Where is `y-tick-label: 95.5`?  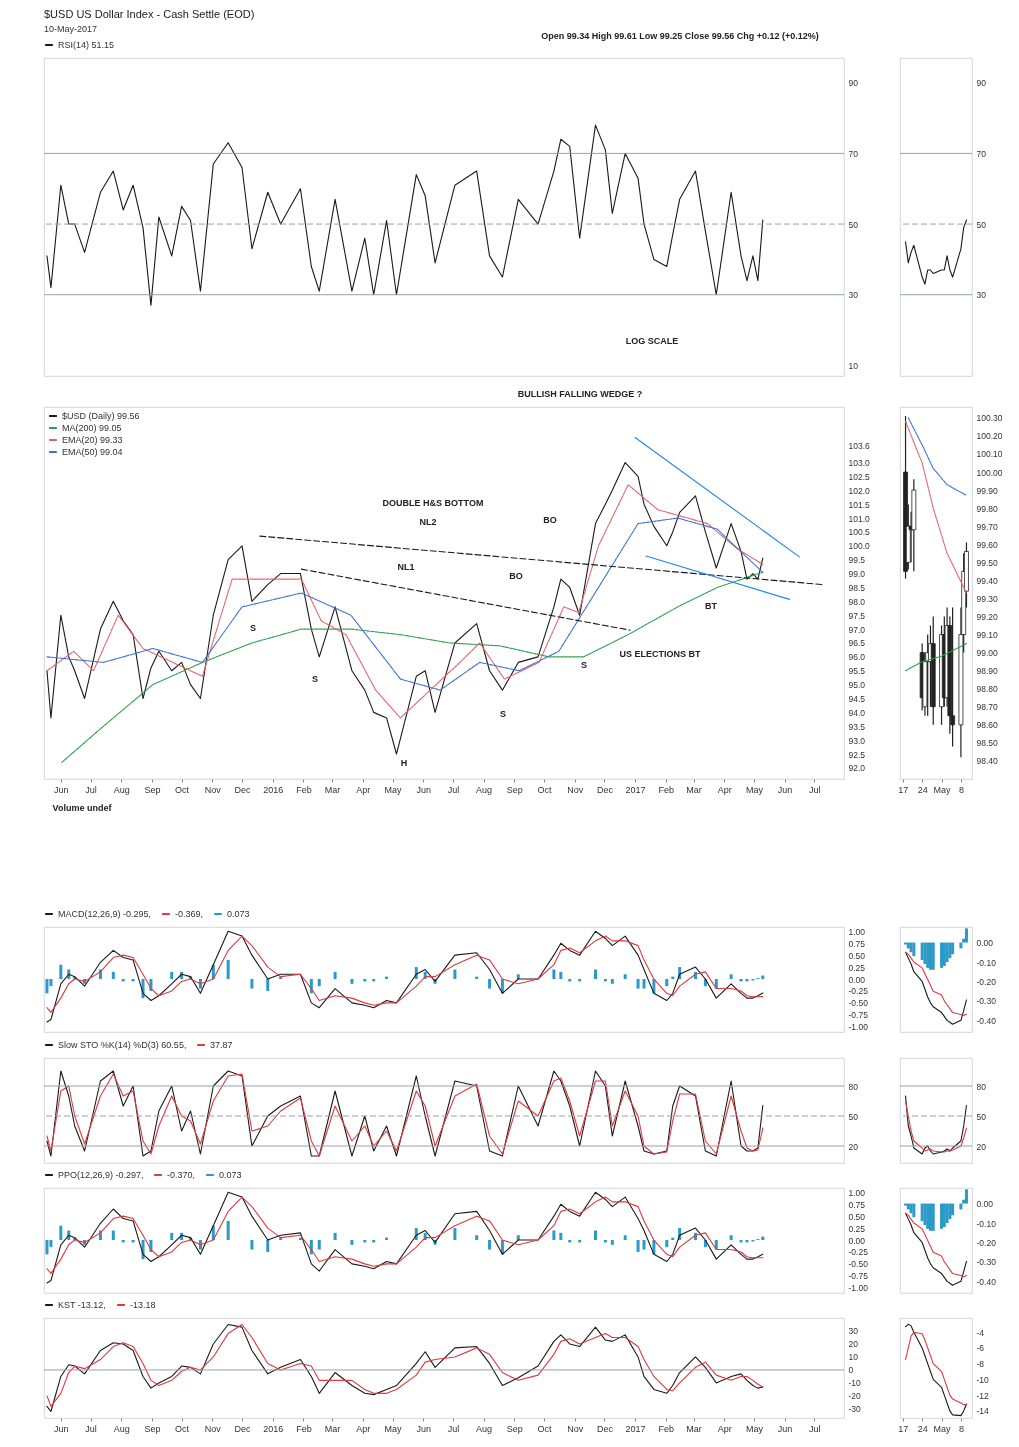 y-tick-label: 95.5 is located at coordinates (857, 671).